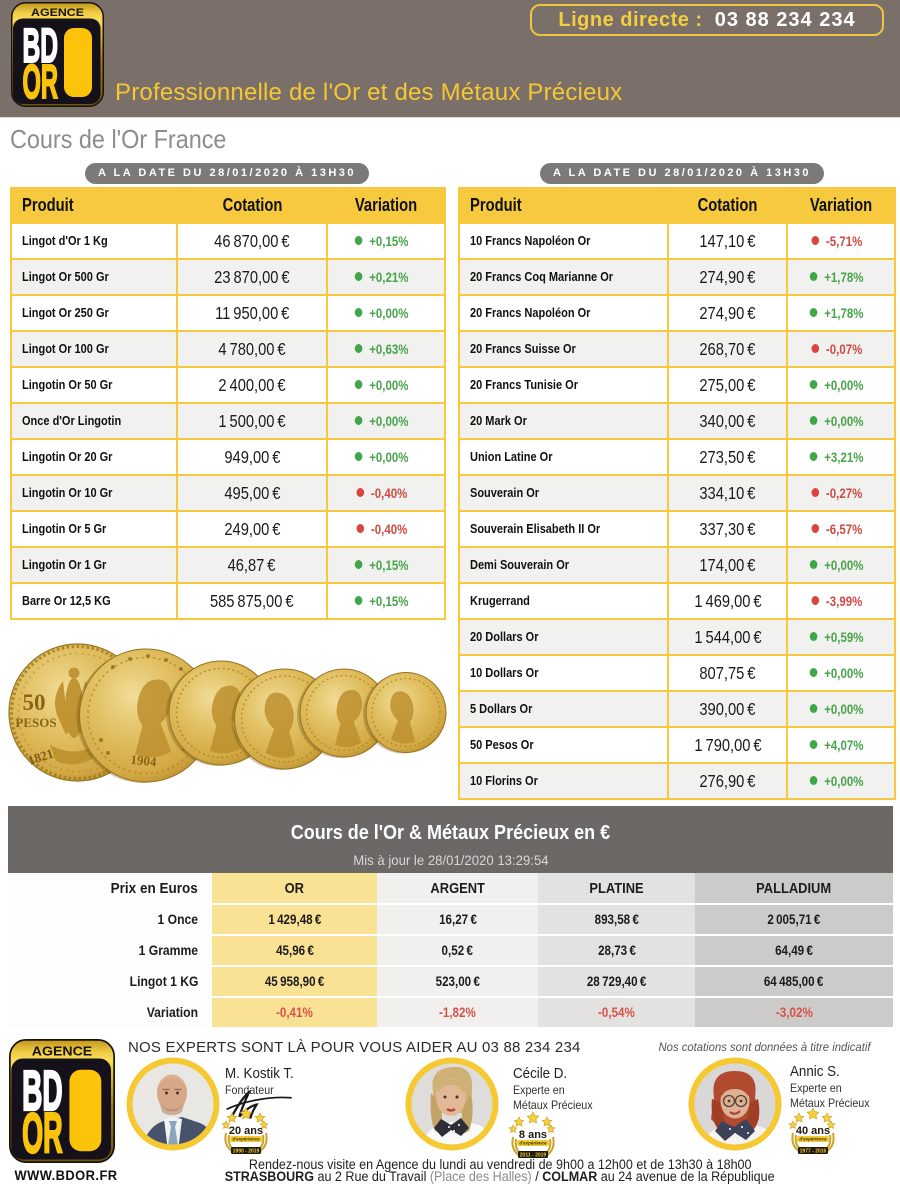 The width and height of the screenshot is (900, 1185). I want to click on svg-text: 50, so click(34, 702).